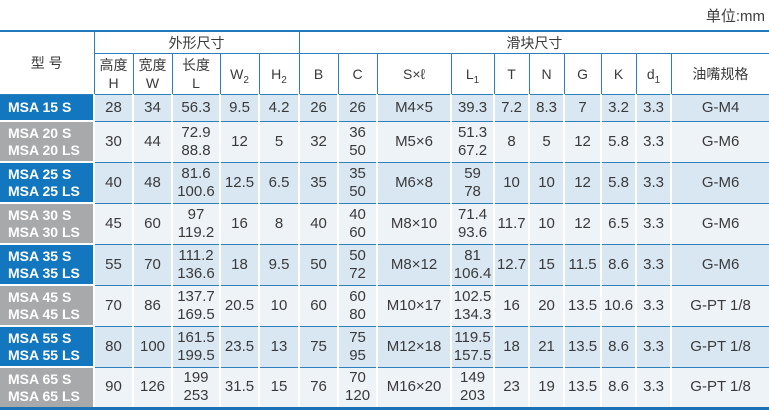 The image size is (769, 410). What do you see at coordinates (318, 346) in the screenshot?
I see `cell-value: 75` at bounding box center [318, 346].